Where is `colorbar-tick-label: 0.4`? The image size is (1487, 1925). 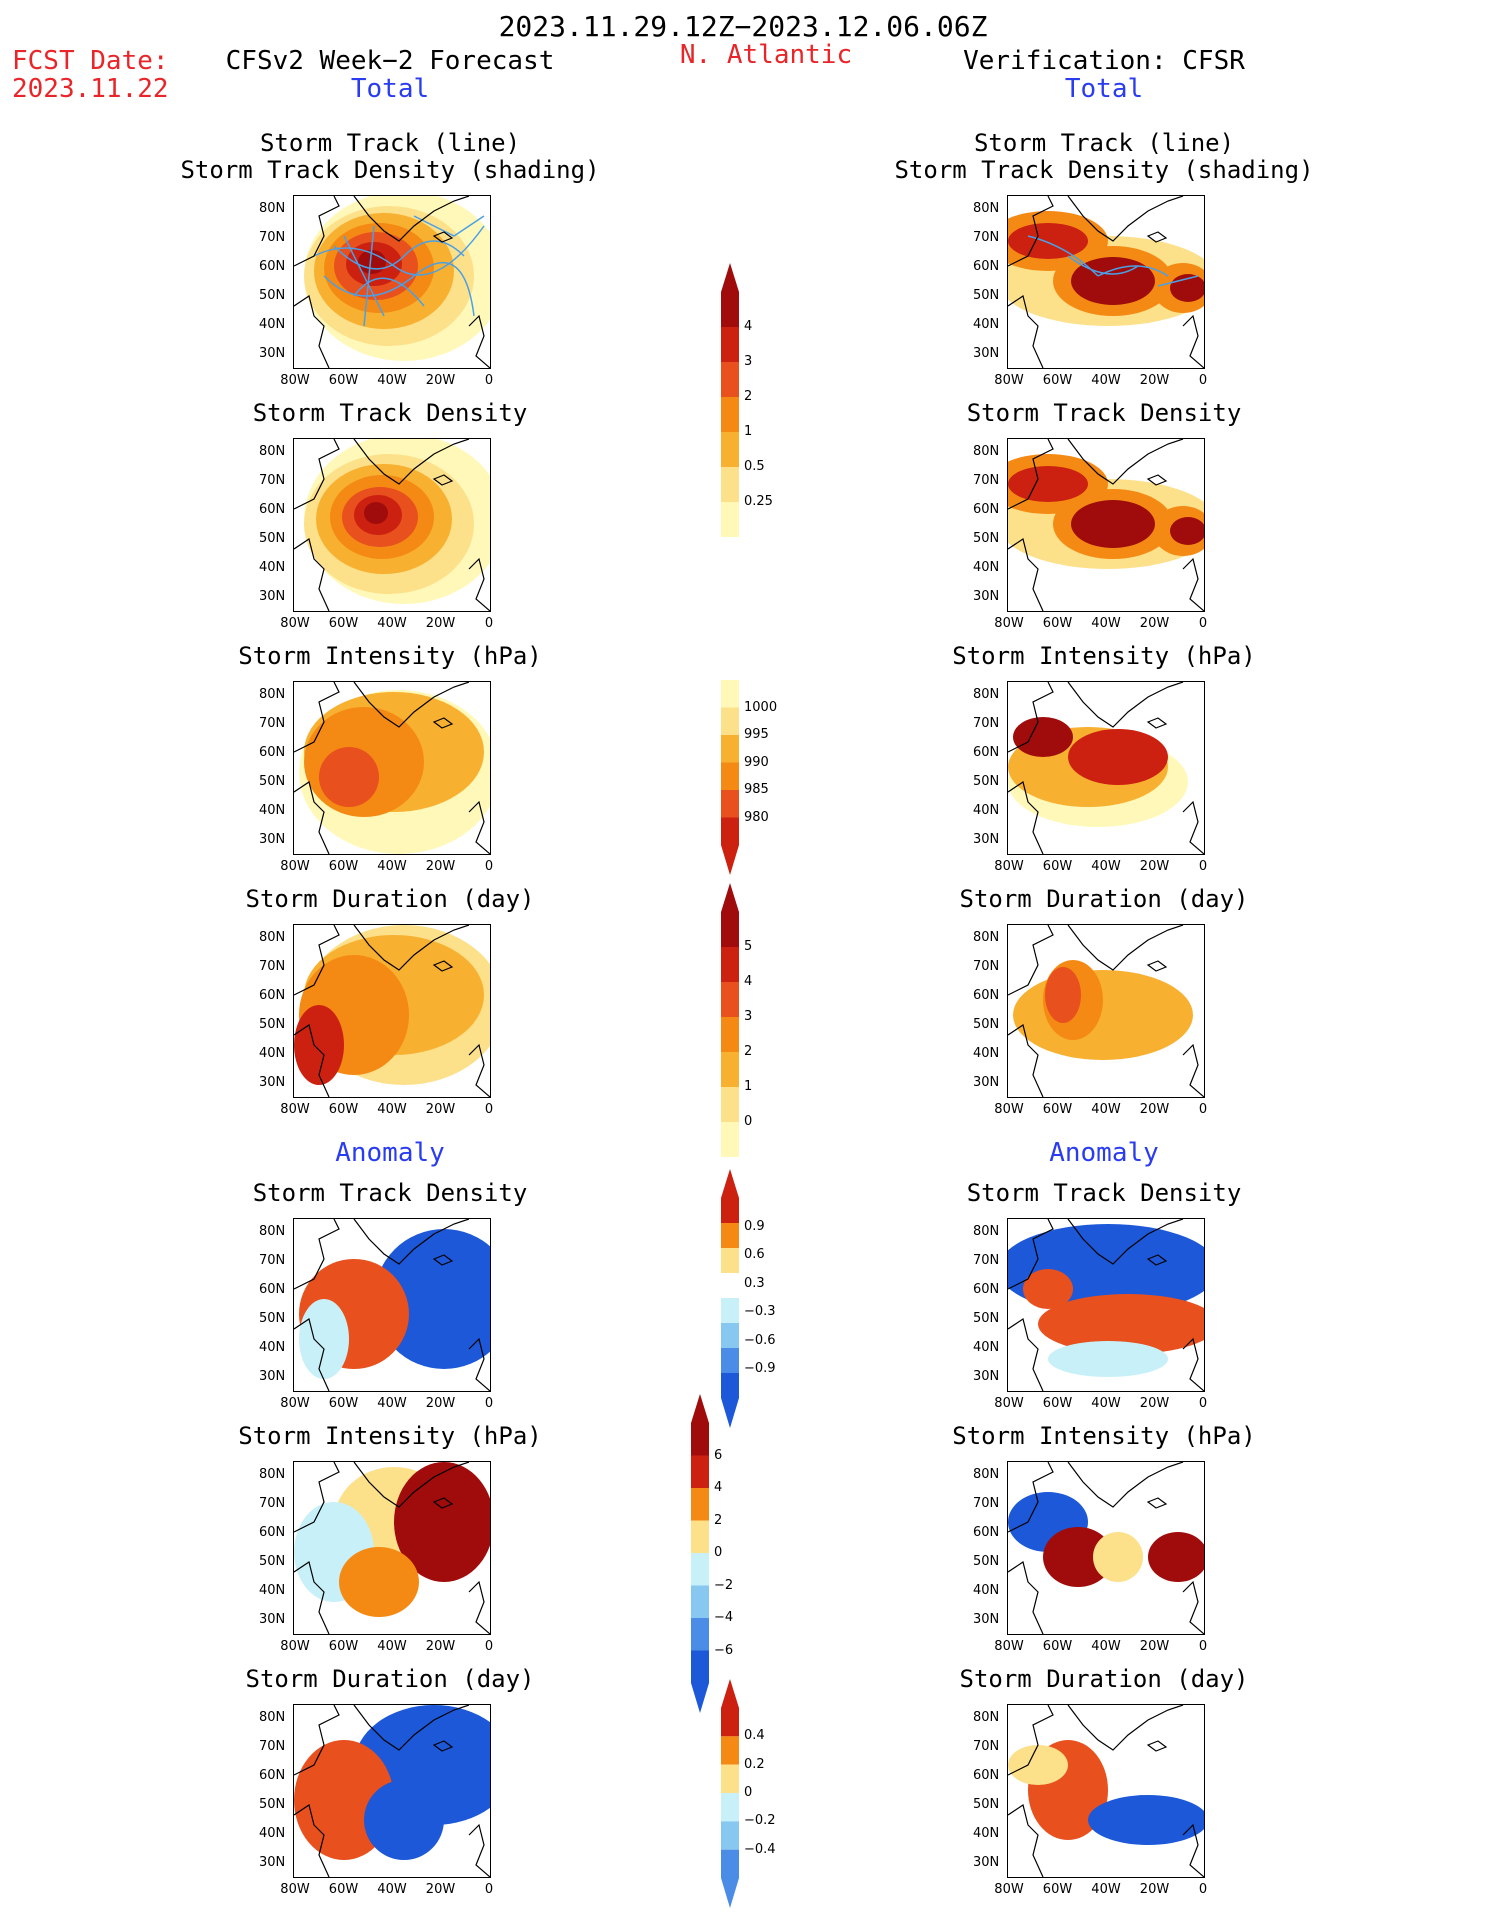
colorbar-tick-label: 0.4 is located at coordinates (754, 1736).